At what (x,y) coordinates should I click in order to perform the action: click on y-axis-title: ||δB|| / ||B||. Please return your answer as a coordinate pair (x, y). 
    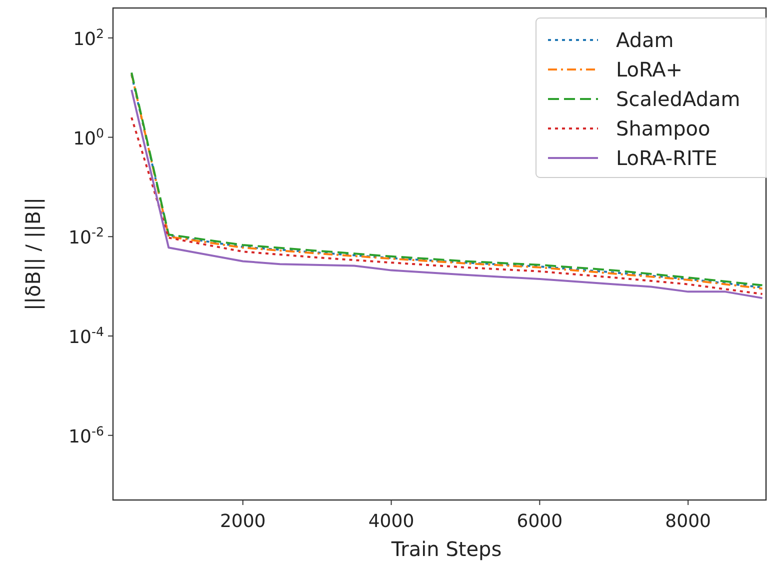
    Looking at the image, I should click on (33, 254).